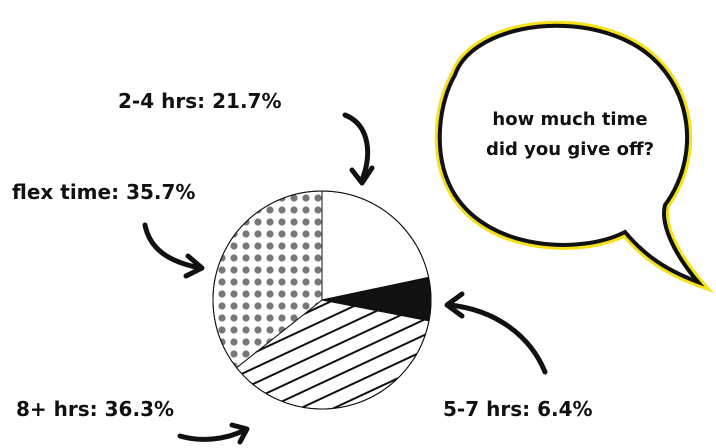 This screenshot has height=448, width=716. I want to click on category-label: 2-4 hrs:, so click(161, 101).